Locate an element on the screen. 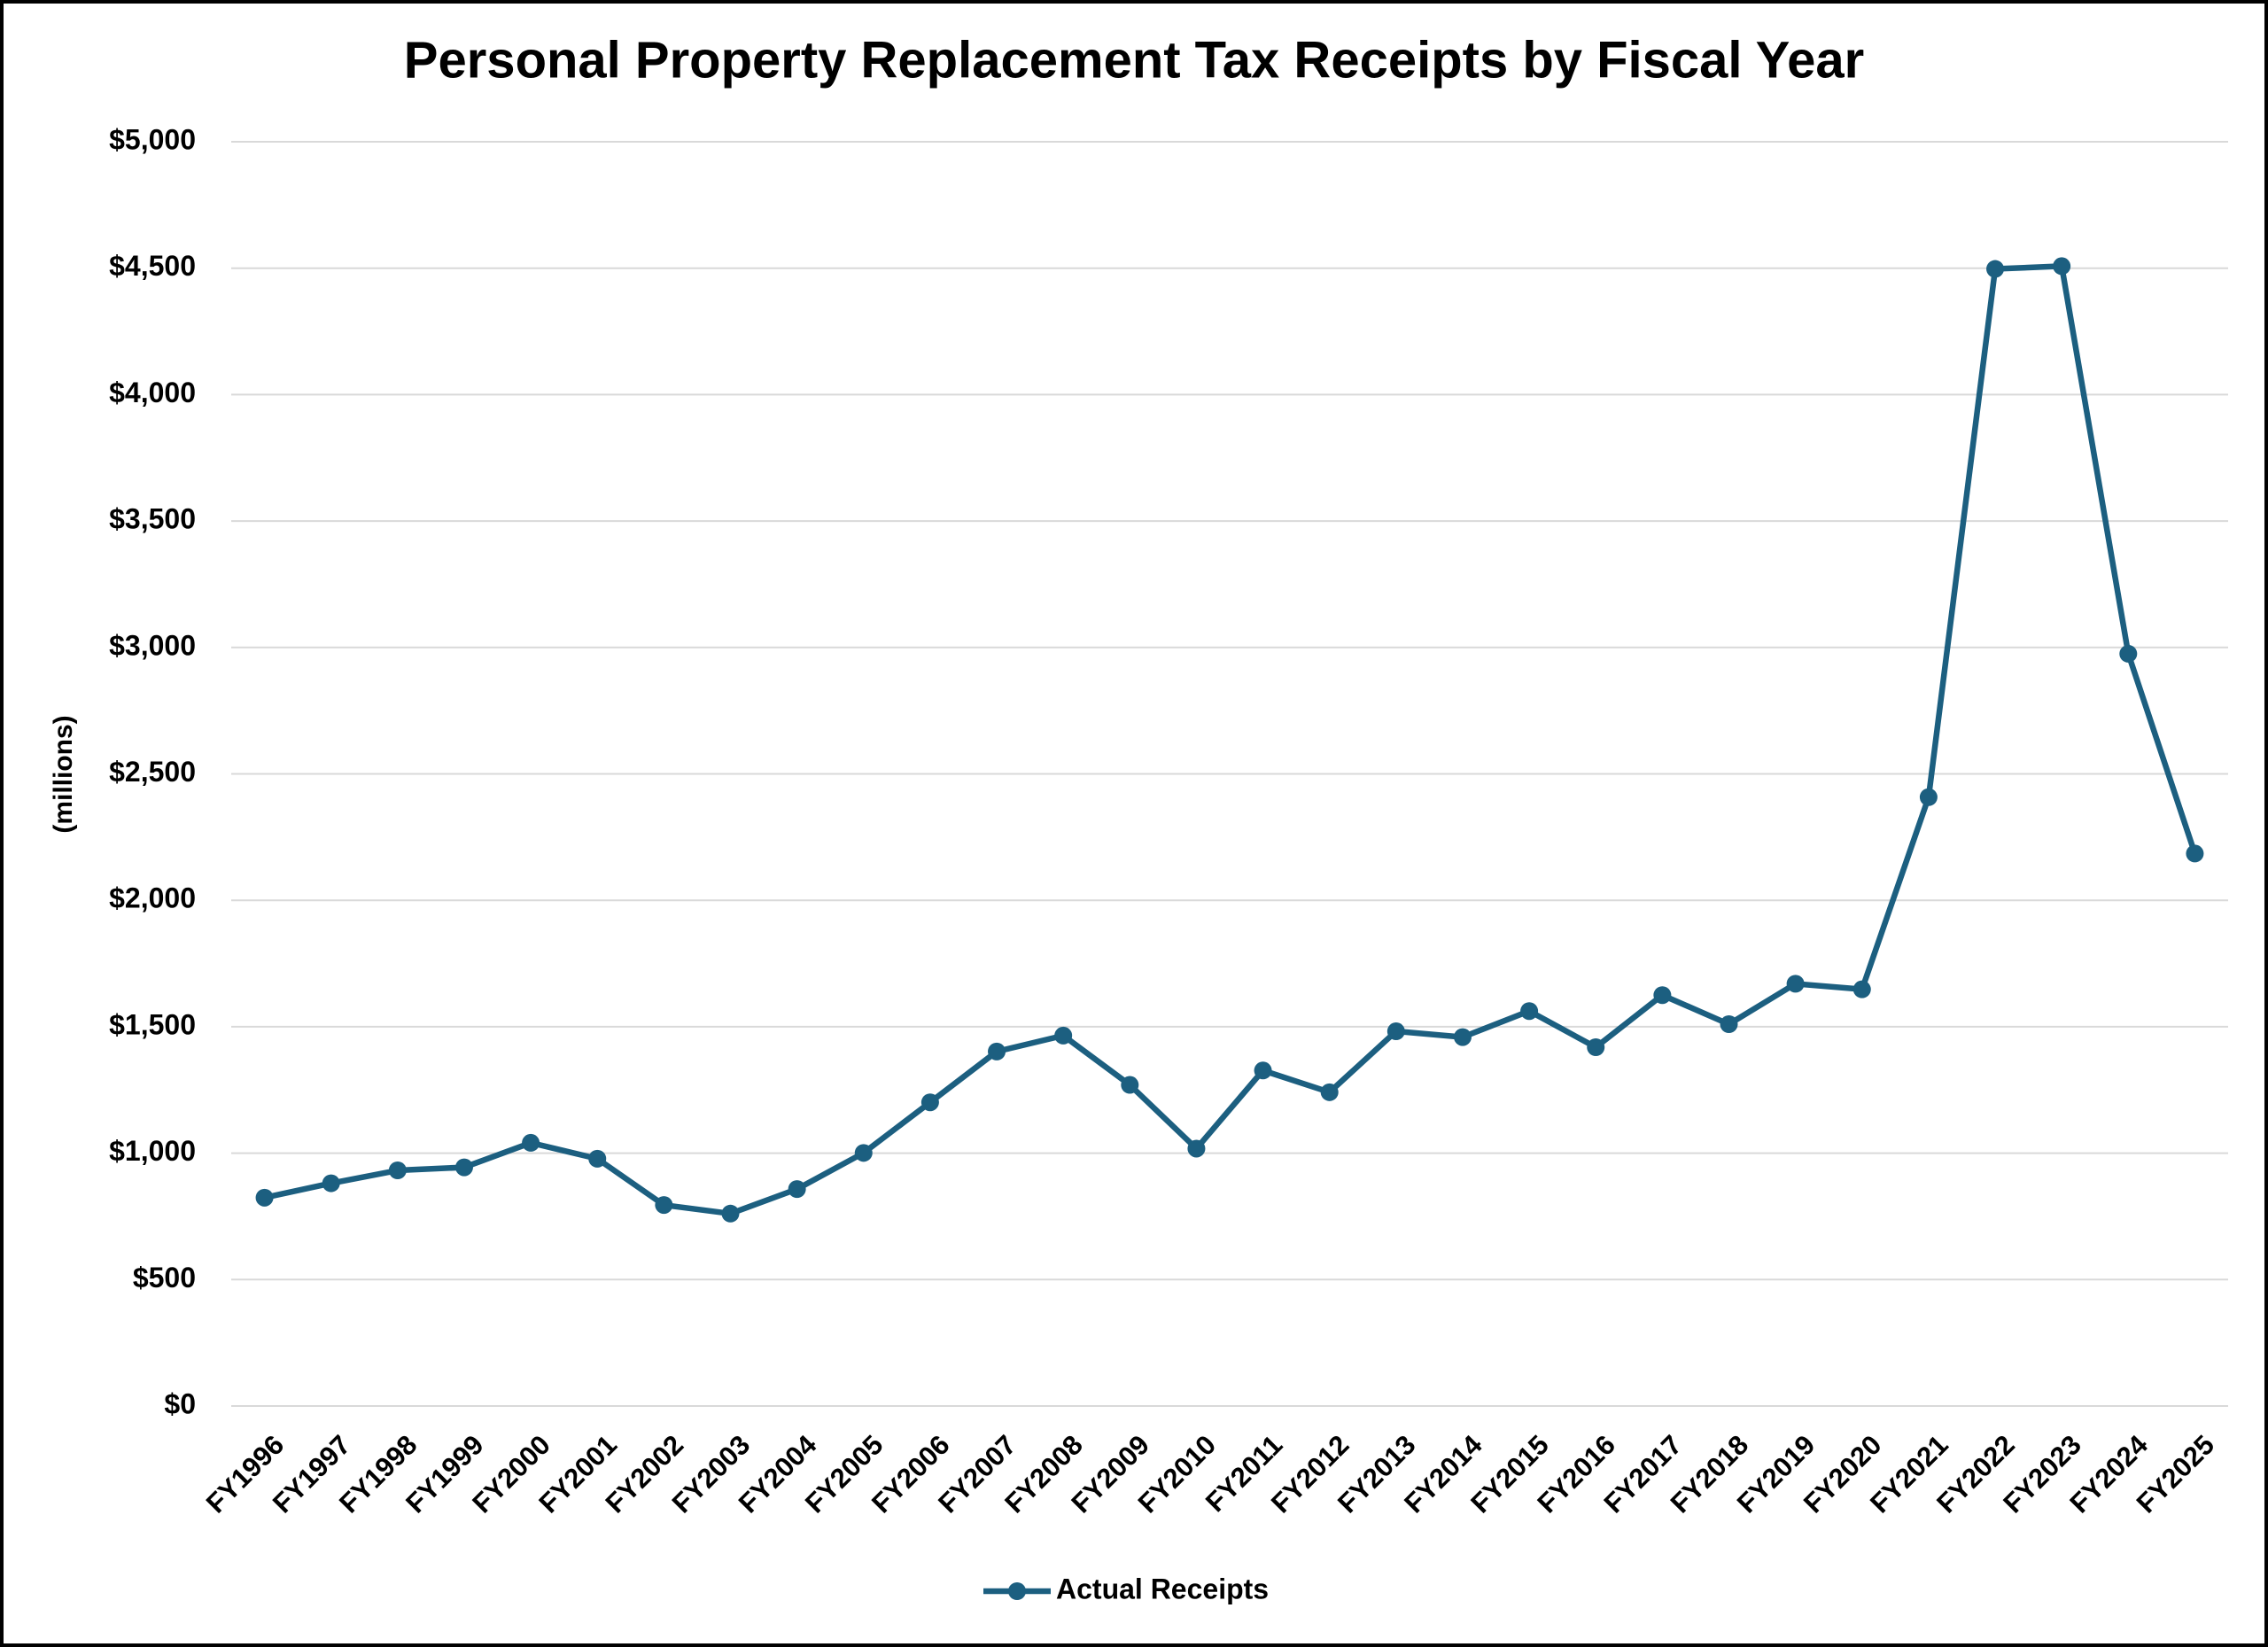  y-tick-label: $4,000 is located at coordinates (152, 392).